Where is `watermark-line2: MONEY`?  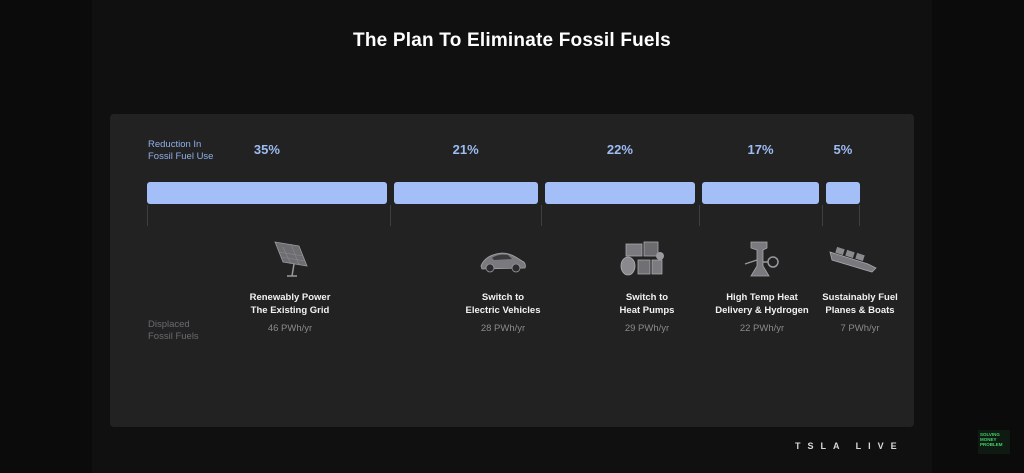 watermark-line2: MONEY is located at coordinates (988, 439).